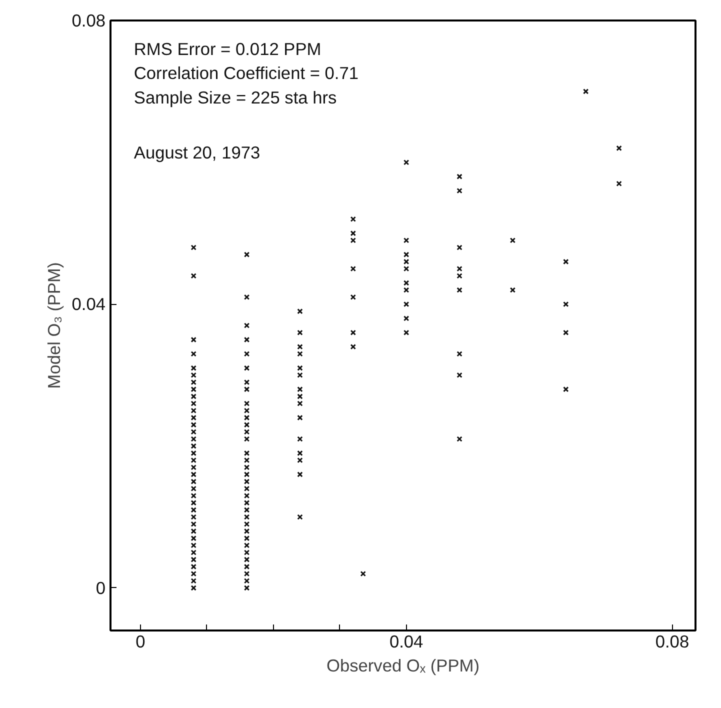 This screenshot has width=721, height=708. Describe the element at coordinates (141, 642) in the screenshot. I see `x-tick-label: 0` at that location.